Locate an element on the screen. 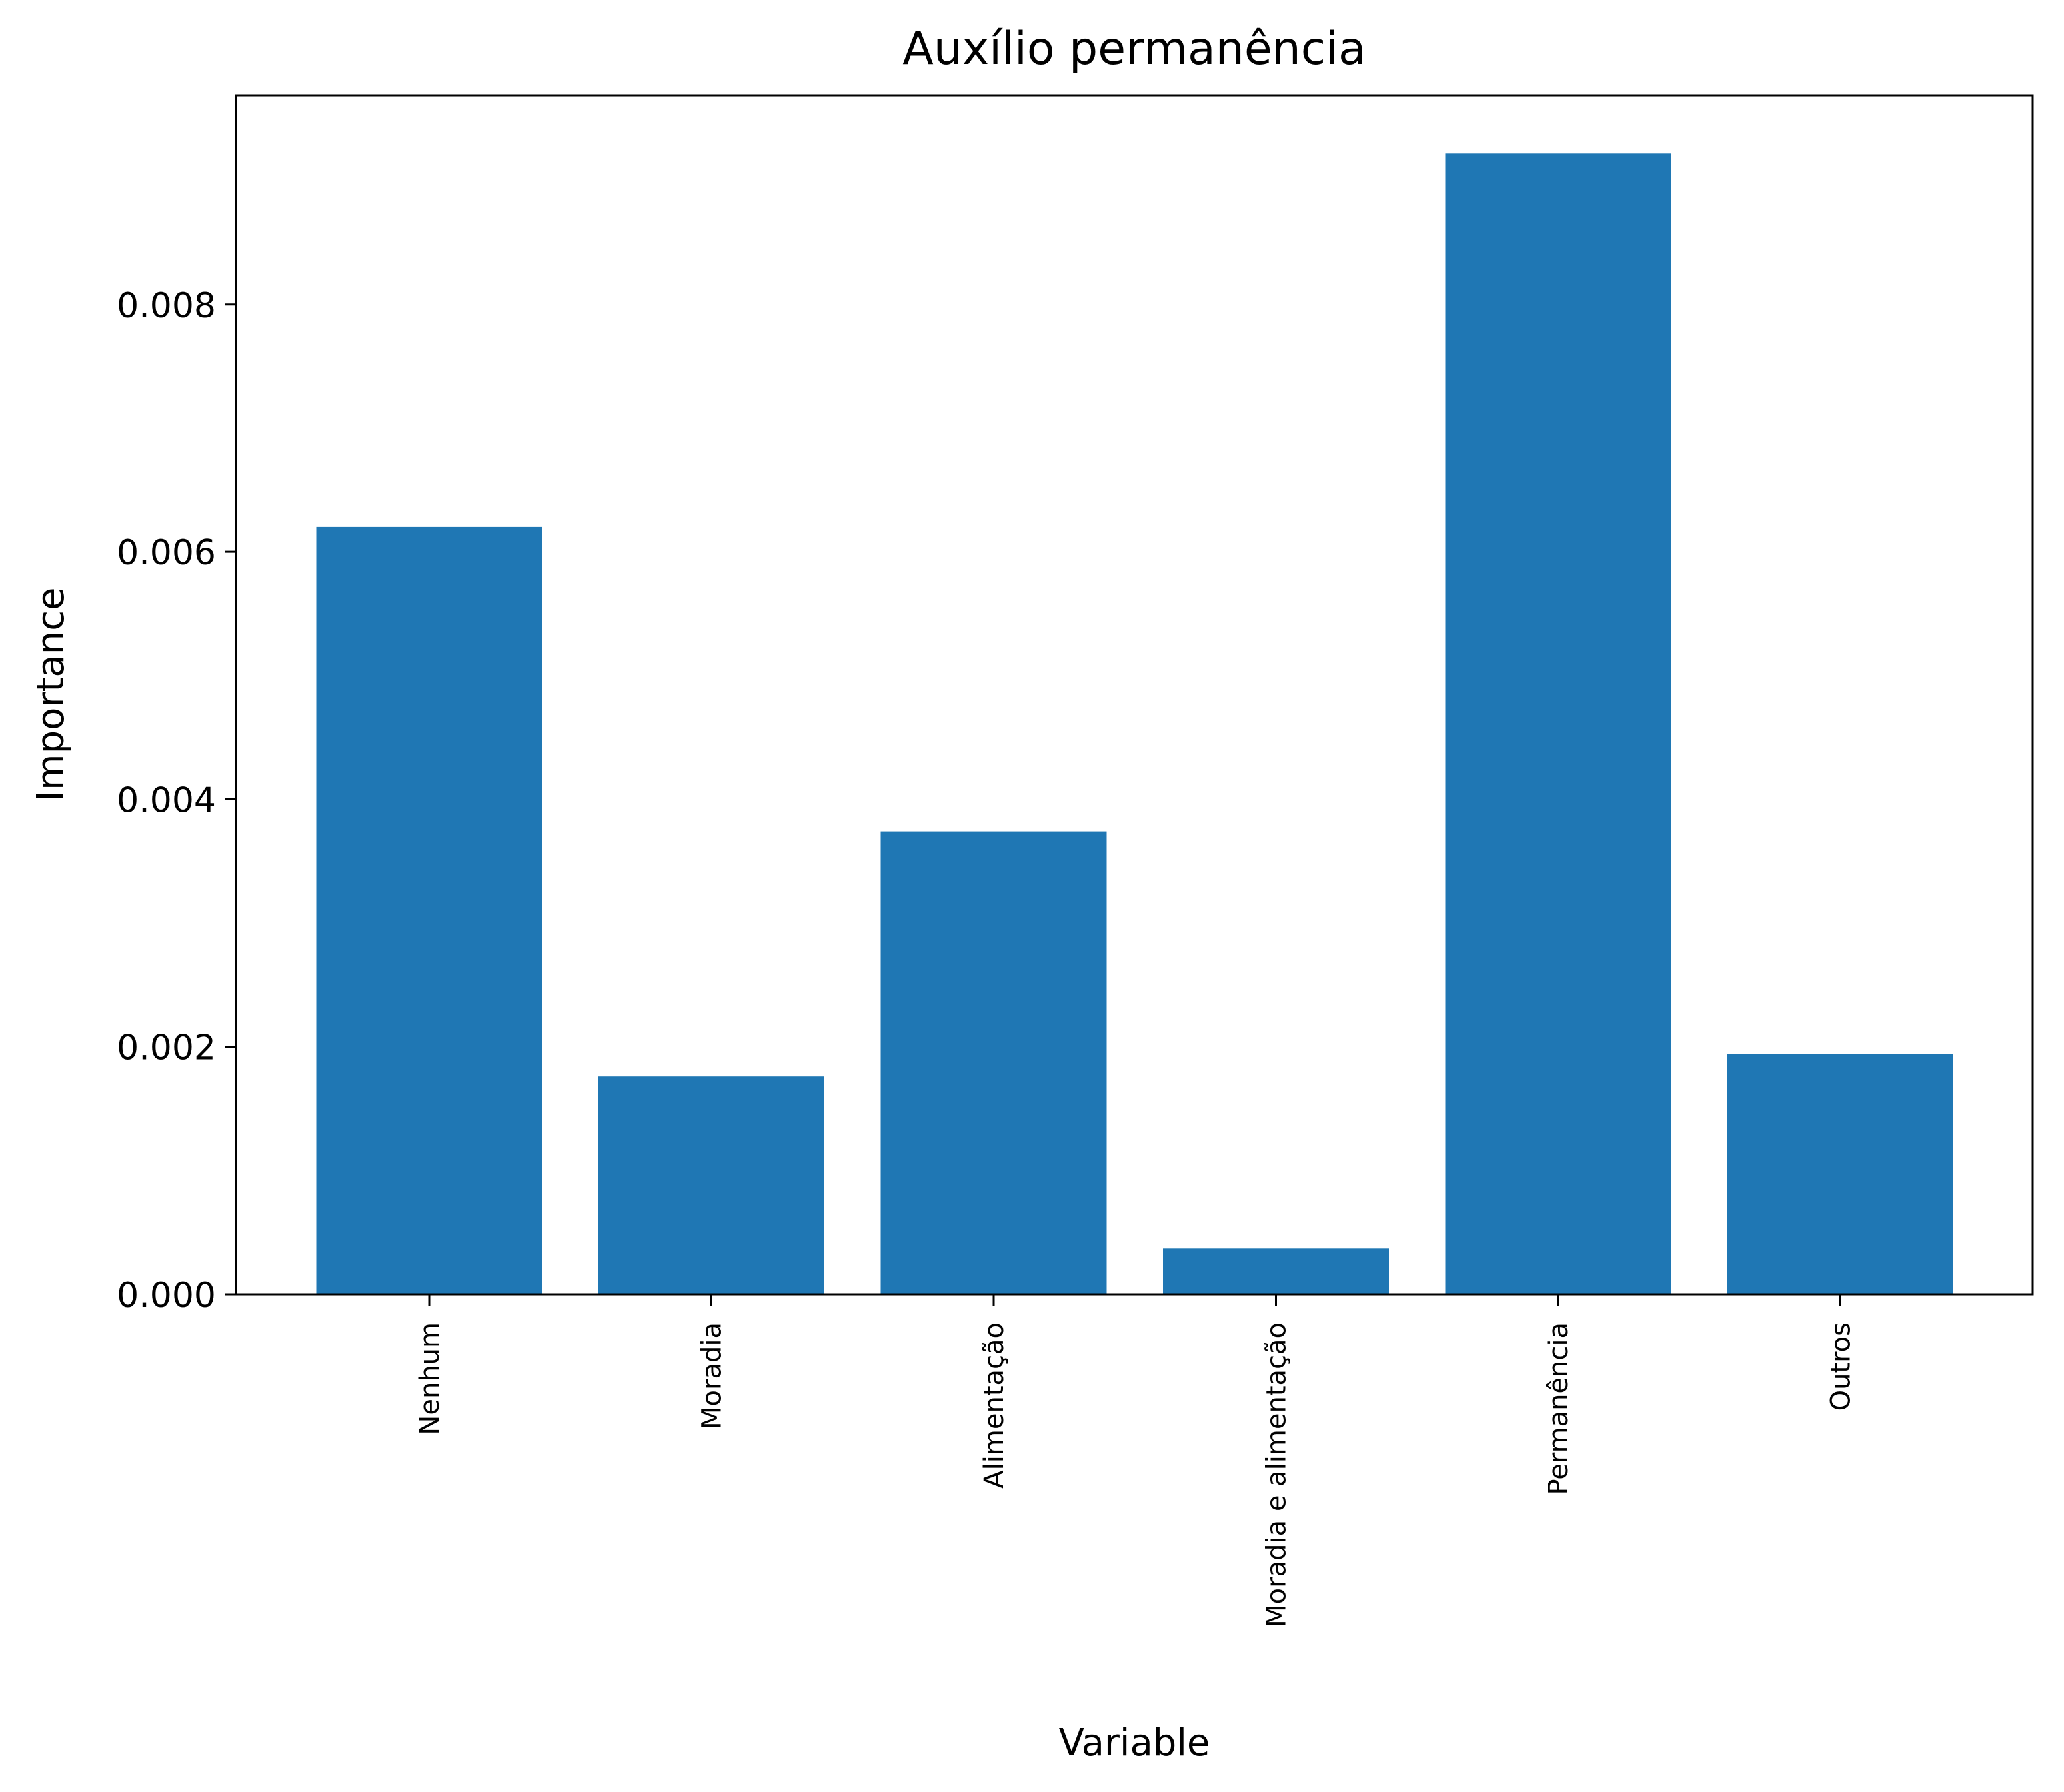 The width and height of the screenshot is (2064, 1792). y-axis: 0.000 0.002 0.004 0.006 0.008 is located at coordinates (176, 801).